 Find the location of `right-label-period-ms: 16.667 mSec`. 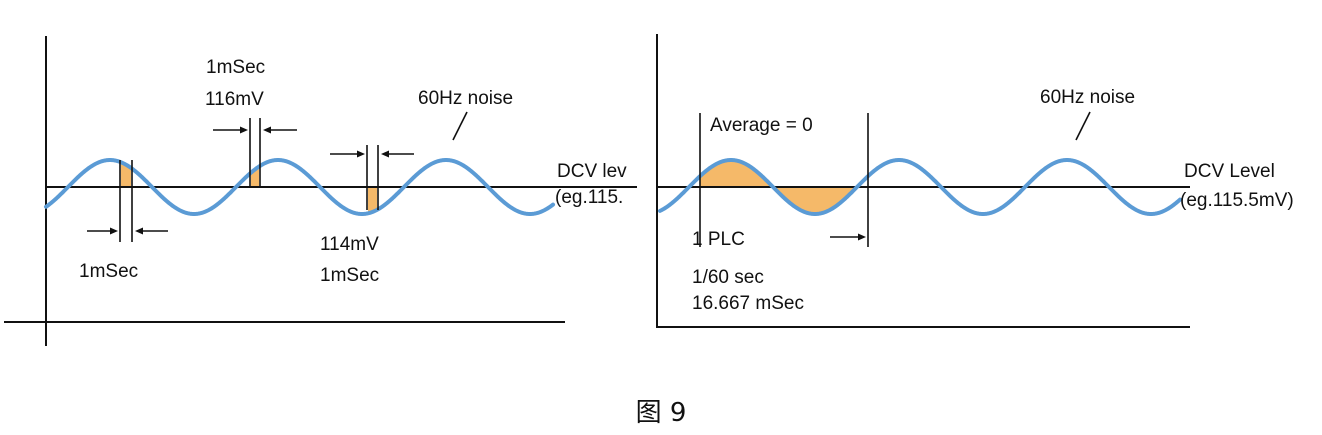

right-label-period-ms: 16.667 mSec is located at coordinates (748, 303).